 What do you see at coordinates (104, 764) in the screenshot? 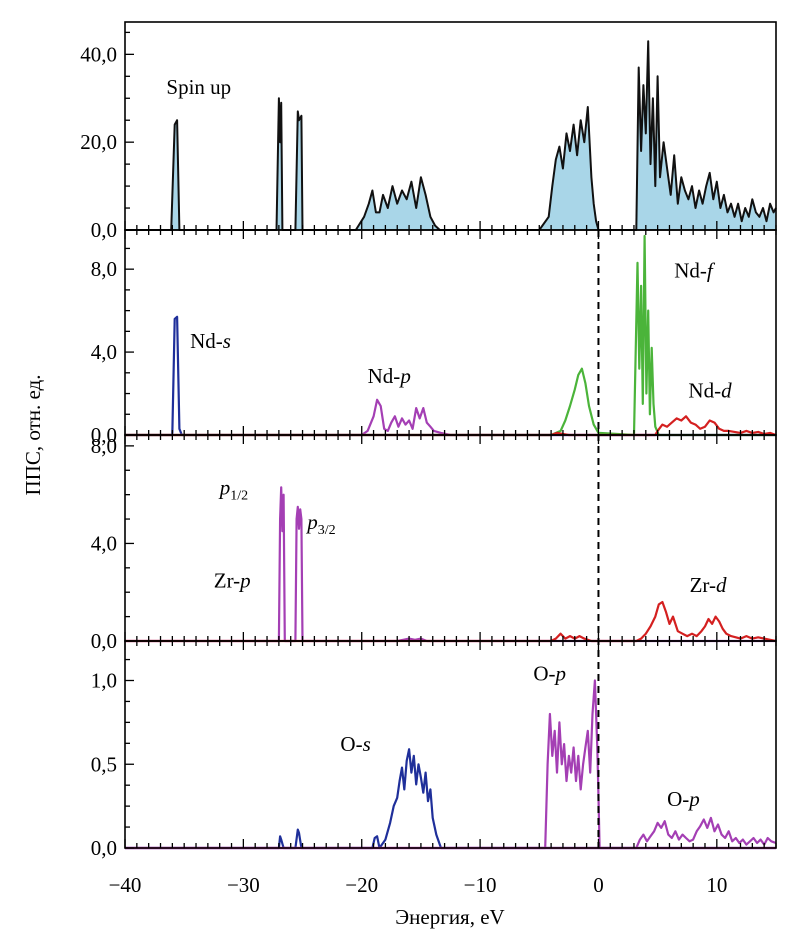
I see `y-tick-label-O: 0,5` at bounding box center [104, 764].